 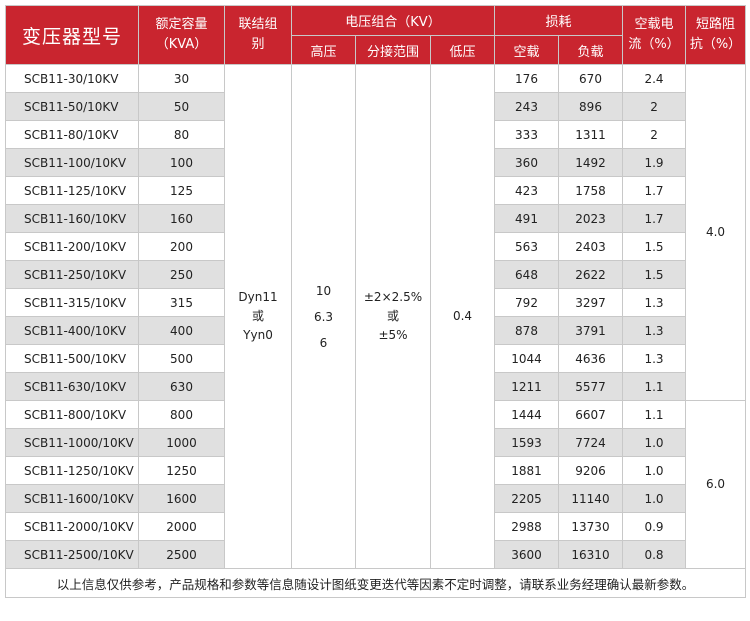 What do you see at coordinates (72, 218) in the screenshot?
I see `model-cell: SCB11-160/10KV` at bounding box center [72, 218].